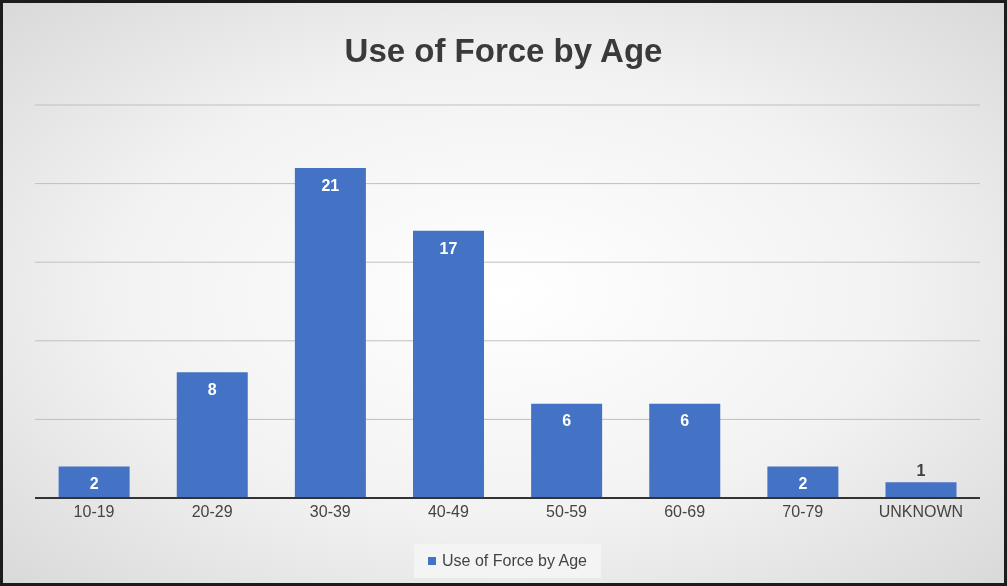 The width and height of the screenshot is (1007, 586). What do you see at coordinates (94, 512) in the screenshot?
I see `x-tick-label: 10-19` at bounding box center [94, 512].